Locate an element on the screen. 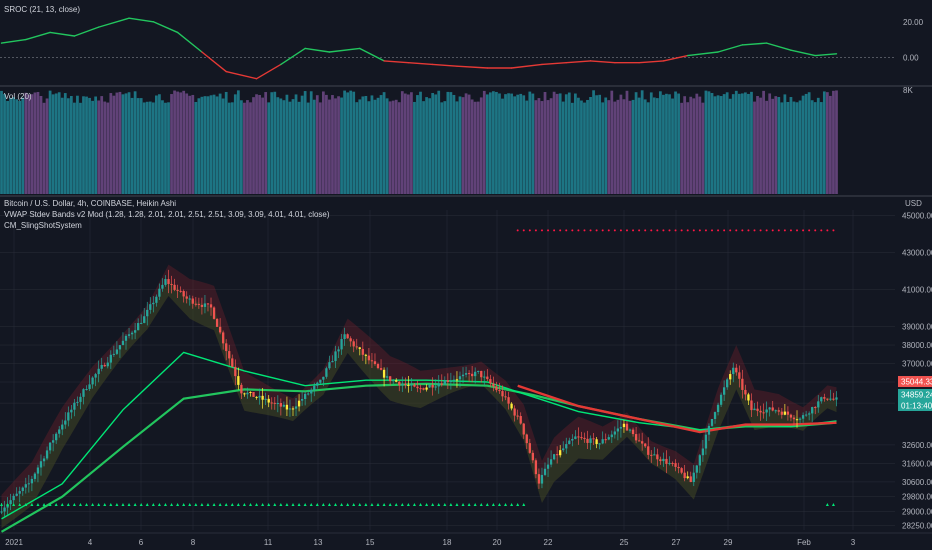 This screenshot has width=932, height=550. volume-axis-label: 8K is located at coordinates (908, 90).